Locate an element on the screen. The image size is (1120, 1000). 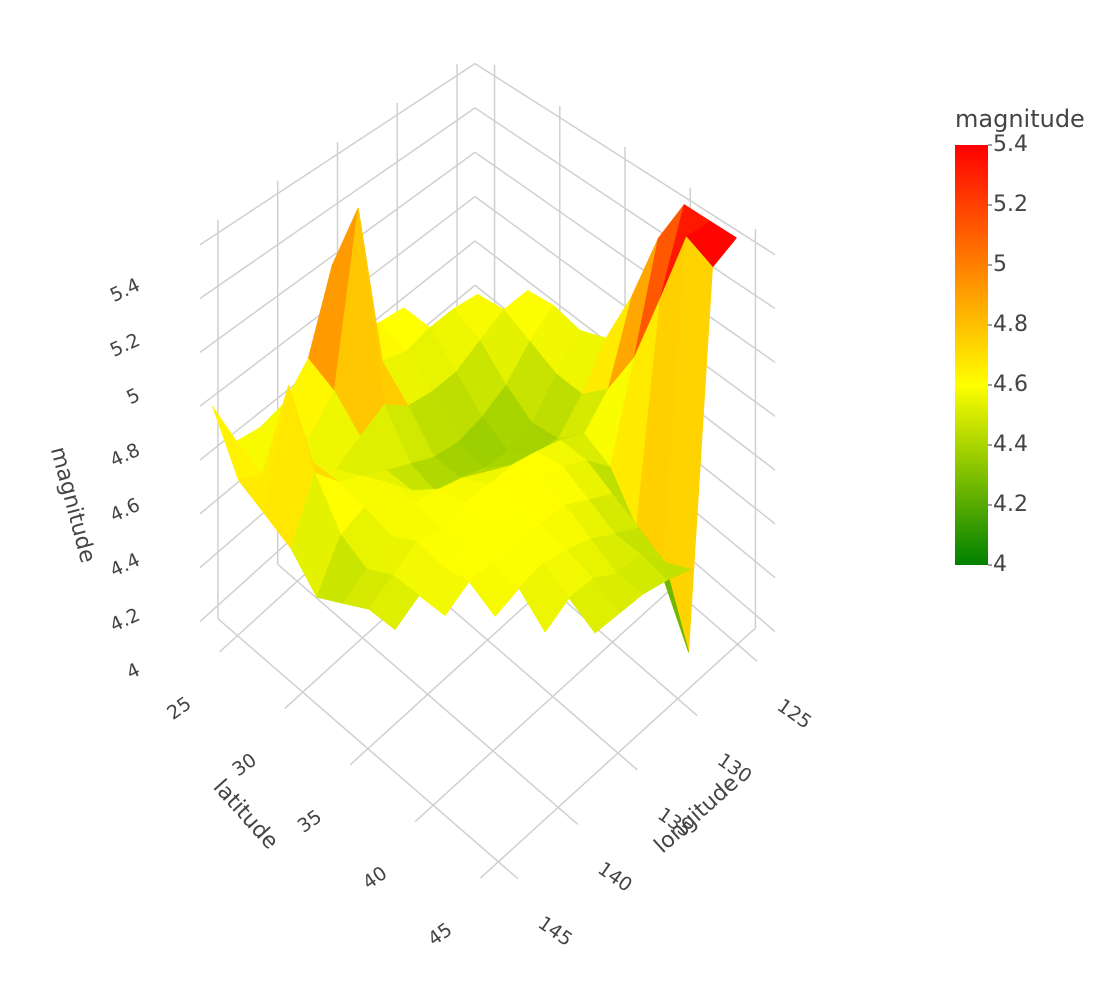
colorbar-tick-label: 4.2 is located at coordinates (1010, 504).